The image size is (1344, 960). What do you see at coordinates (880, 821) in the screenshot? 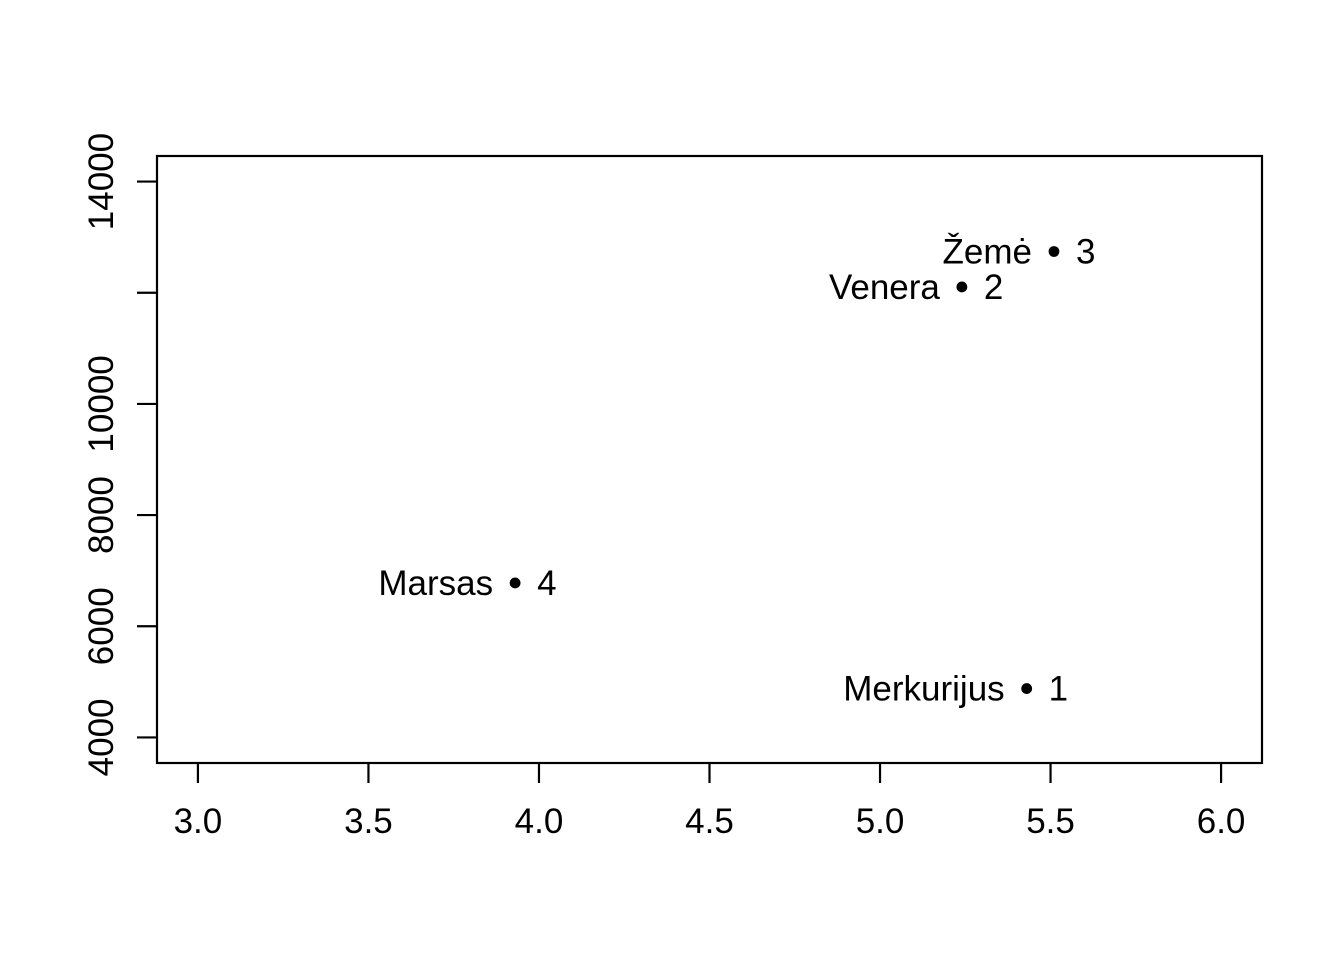
I see `x-axis-tick-label: 5.0` at bounding box center [880, 821].